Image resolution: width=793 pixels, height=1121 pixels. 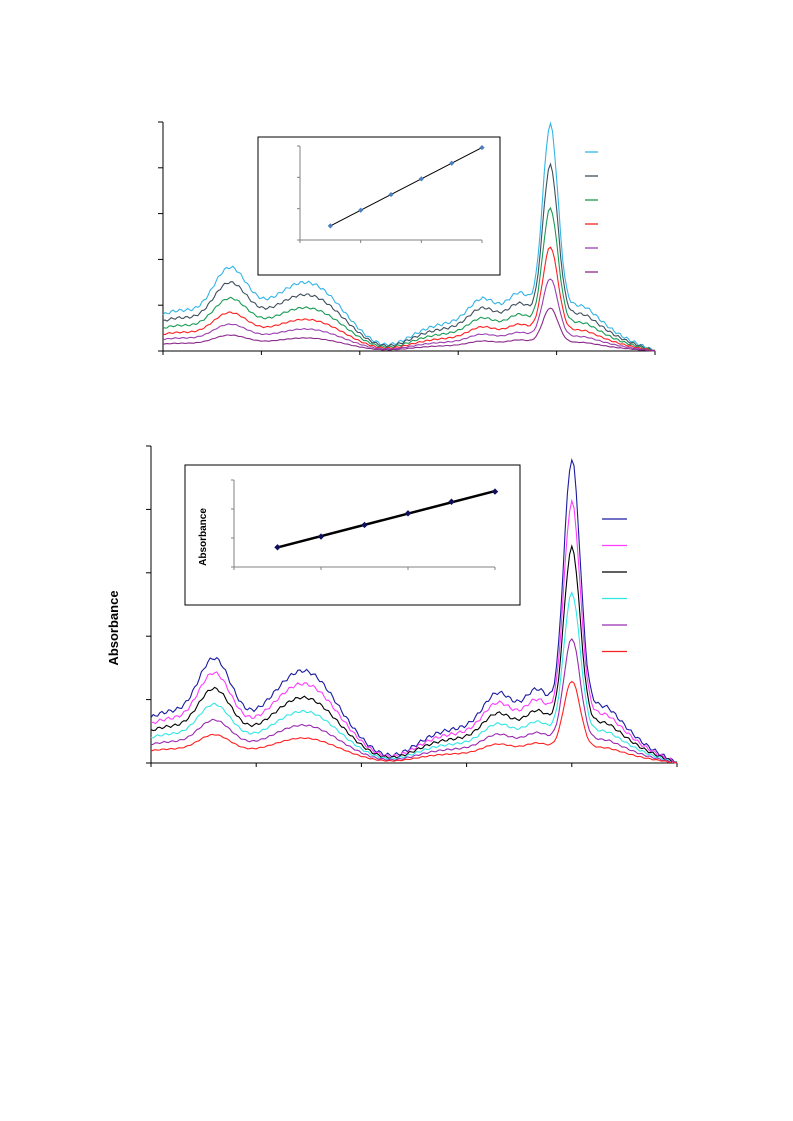 I want to click on chart2-inset-frame, so click(x=352, y=535).